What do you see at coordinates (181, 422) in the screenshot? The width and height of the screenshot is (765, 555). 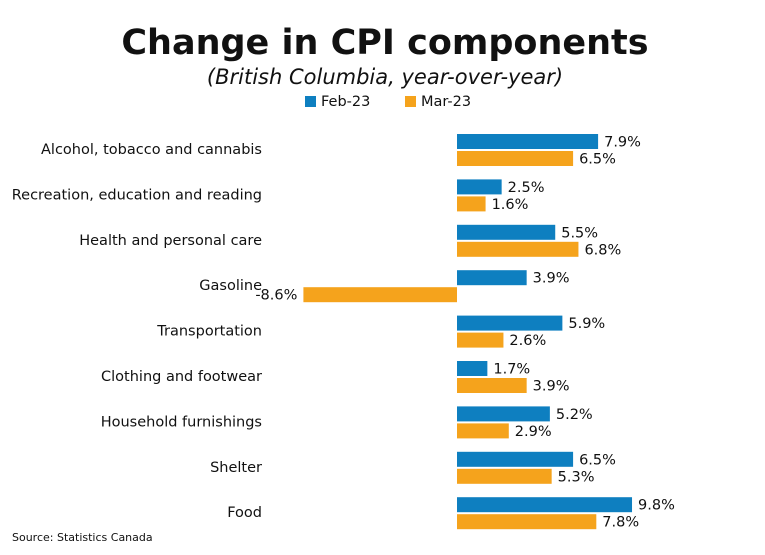 I see `category-label: Household furnishings` at bounding box center [181, 422].